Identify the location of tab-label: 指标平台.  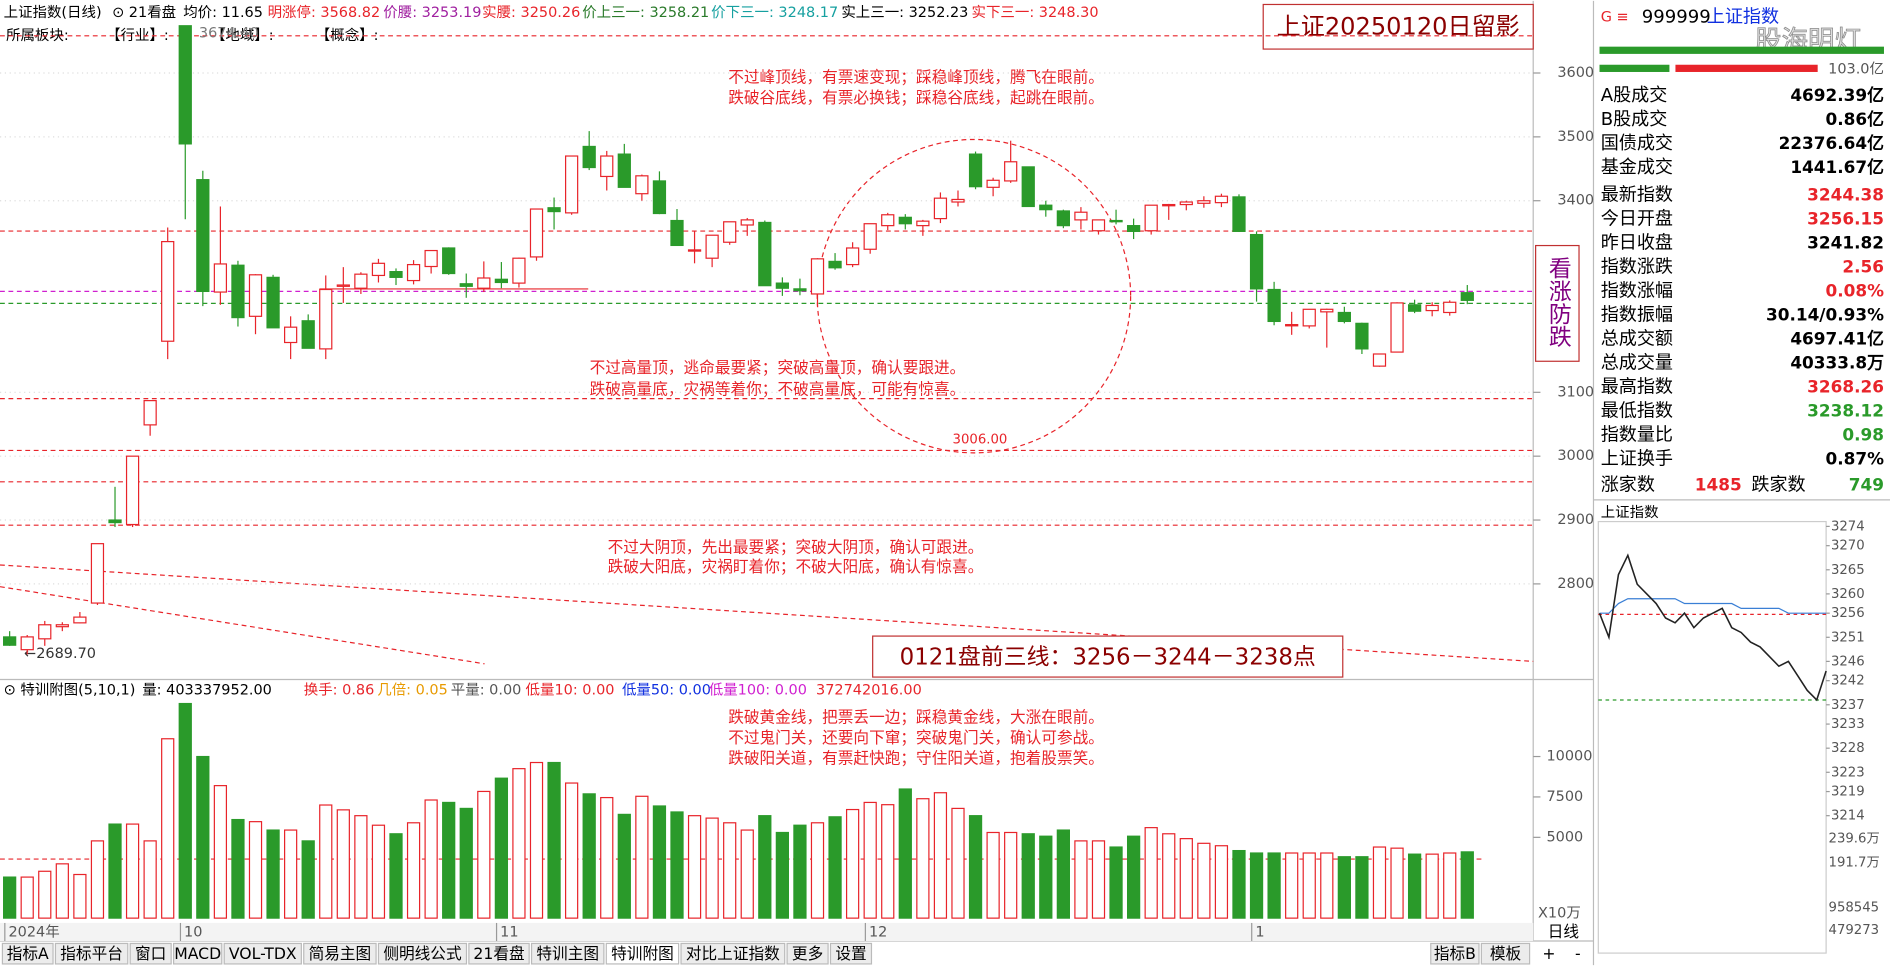
(91, 953).